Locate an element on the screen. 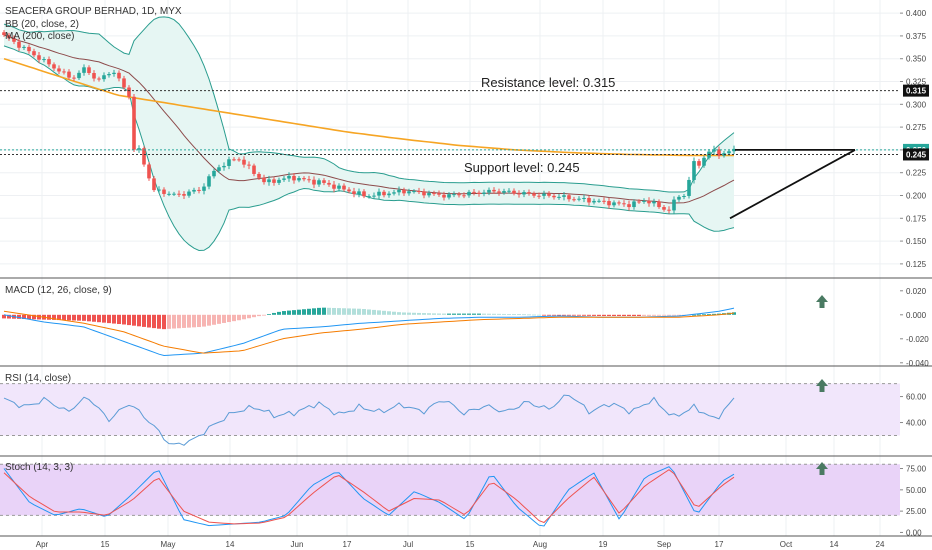 Image resolution: width=932 pixels, height=550 pixels. price-axis-tick-label: 0.400 is located at coordinates (916, 13).